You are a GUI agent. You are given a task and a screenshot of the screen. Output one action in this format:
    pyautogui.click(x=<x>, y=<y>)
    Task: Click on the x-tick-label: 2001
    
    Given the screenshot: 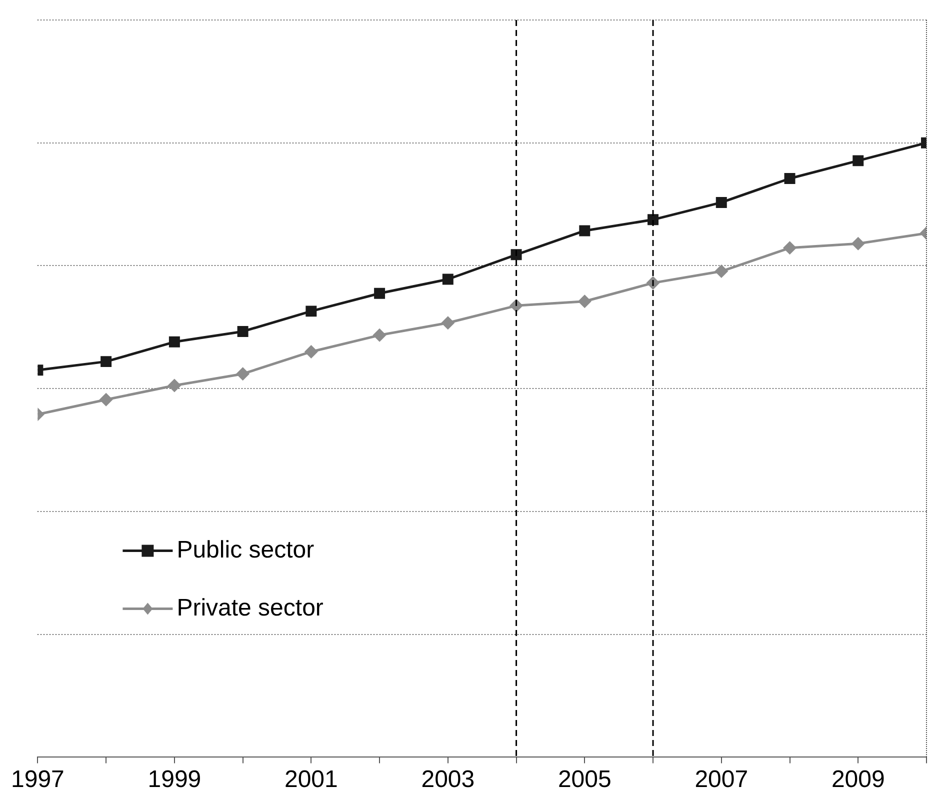 What is the action you would take?
    pyautogui.click(x=311, y=780)
    